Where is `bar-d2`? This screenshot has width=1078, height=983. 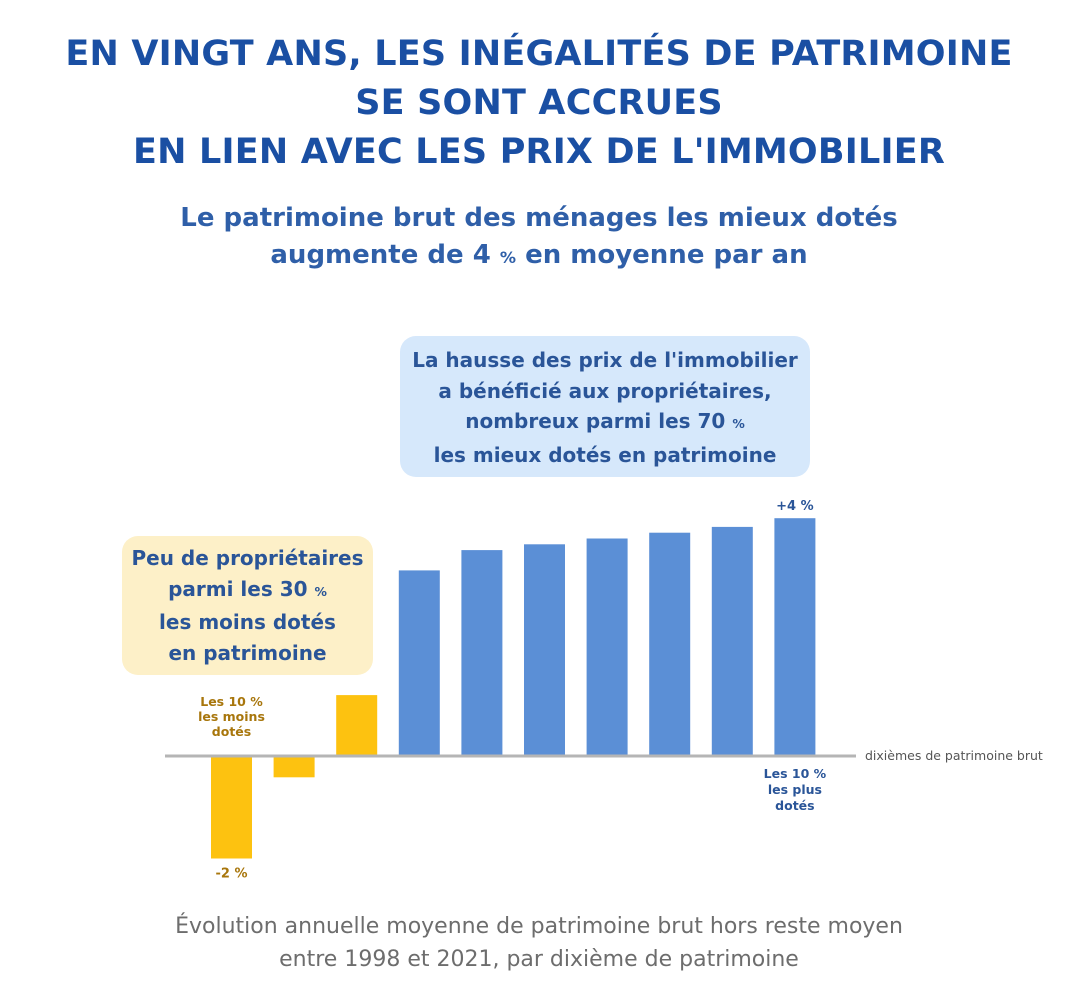
bar-d2 is located at coordinates (294, 767).